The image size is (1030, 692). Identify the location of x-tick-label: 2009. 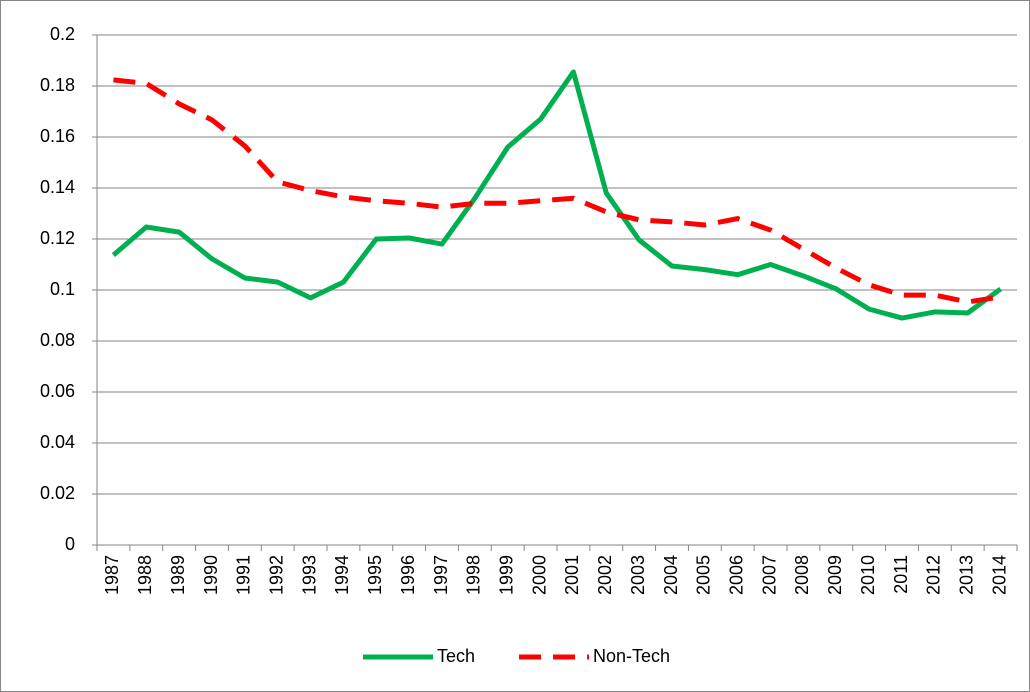
(835, 575).